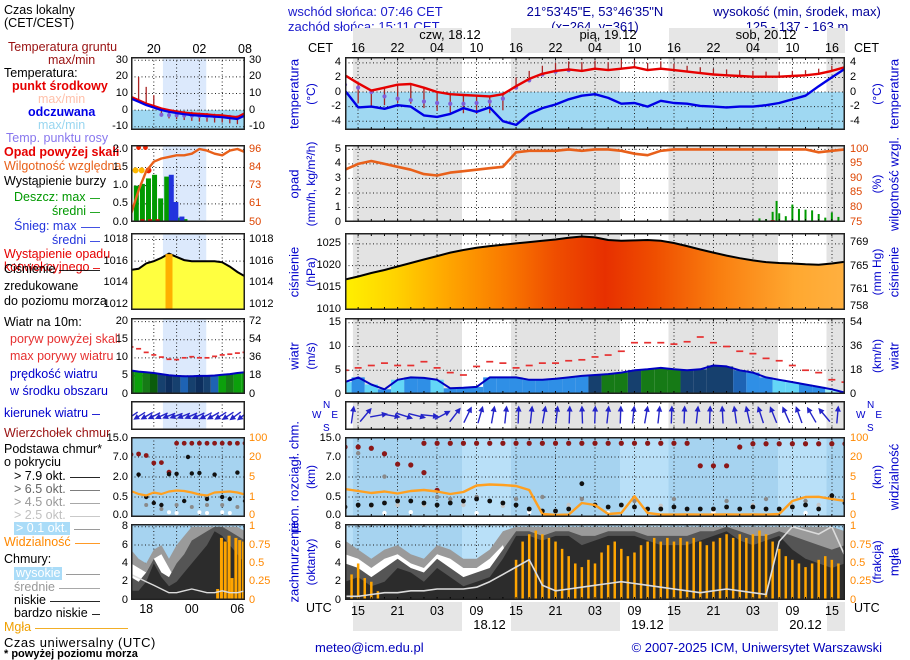  I want to click on pion-right-tick: 5, so click(853, 476).